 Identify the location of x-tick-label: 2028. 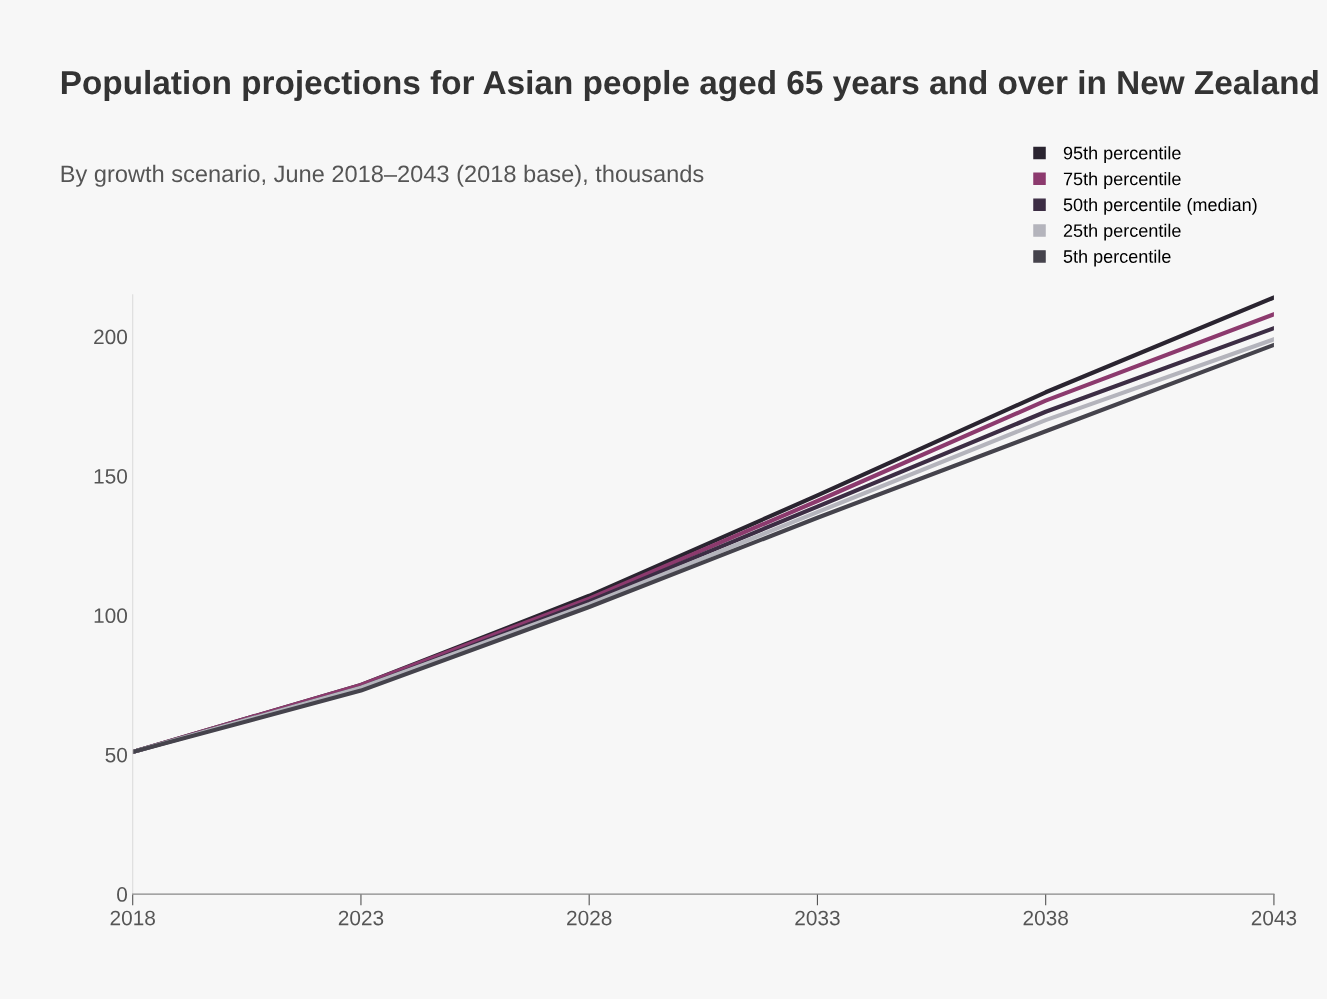
(589, 918).